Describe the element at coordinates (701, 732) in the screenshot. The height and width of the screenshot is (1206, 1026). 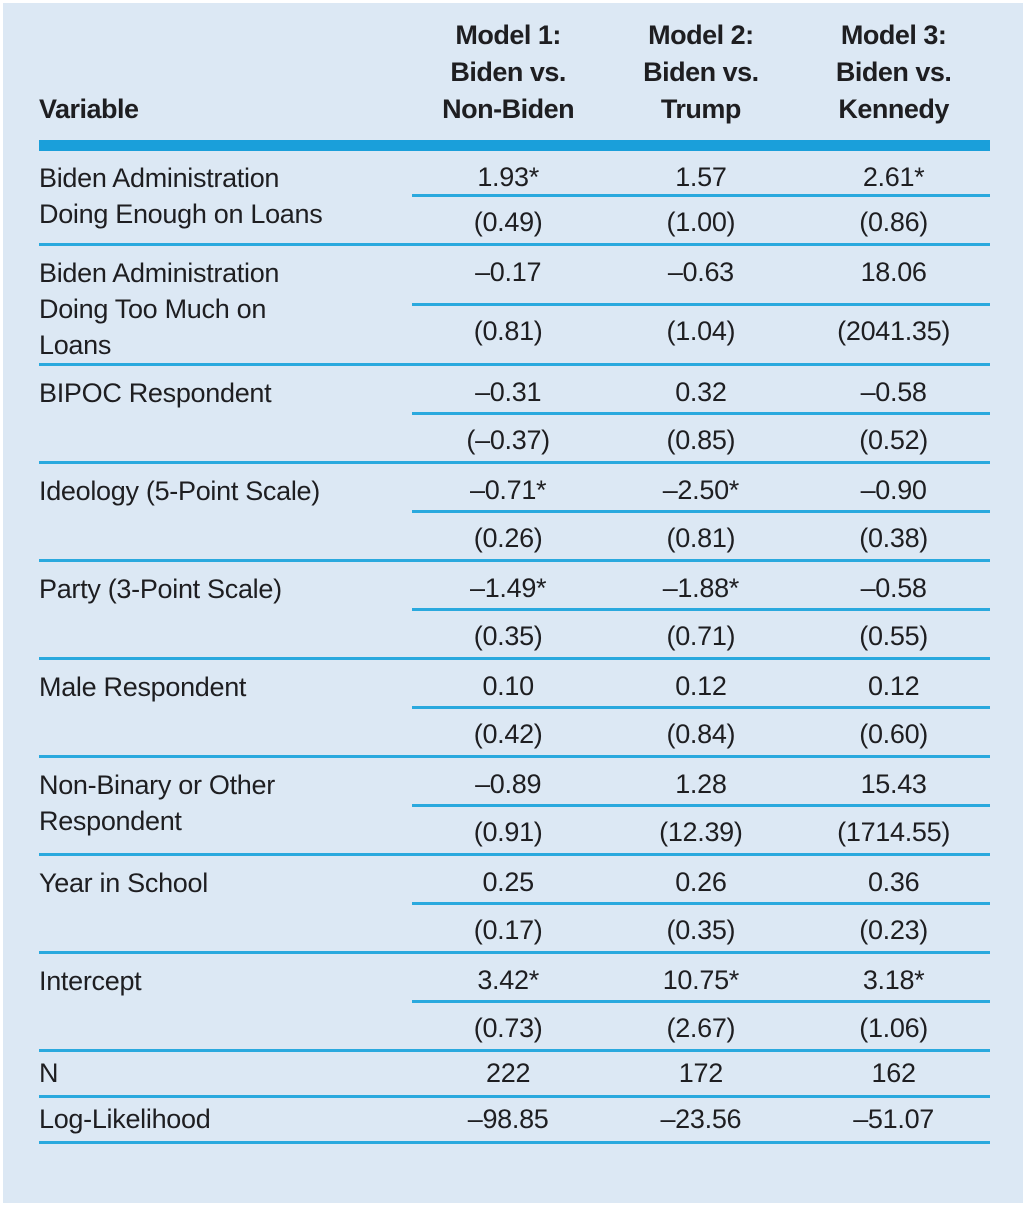
I see `standard-error-cell: (0.84)` at that location.